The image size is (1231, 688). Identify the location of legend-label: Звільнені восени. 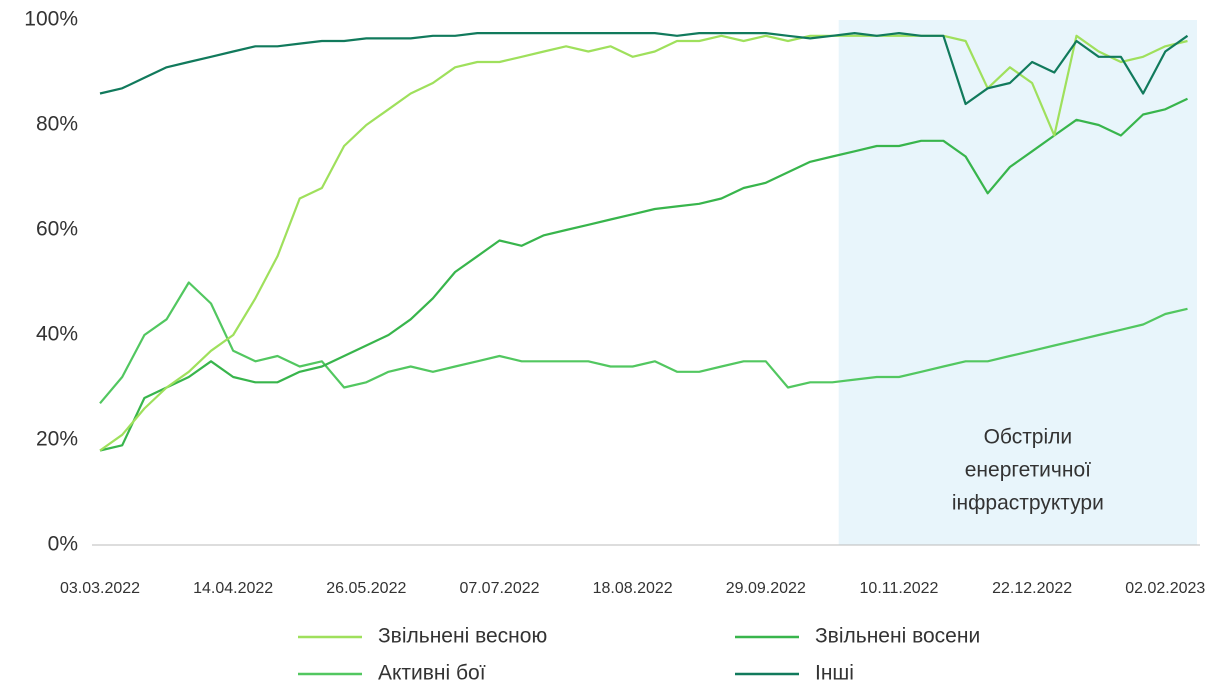
(897, 636).